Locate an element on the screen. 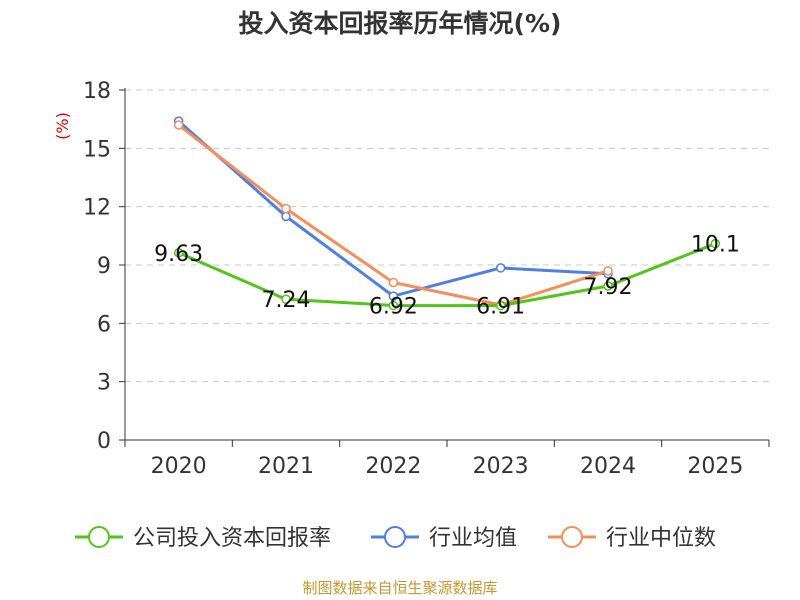  y-tick-label-12: 12 is located at coordinates (97, 208).